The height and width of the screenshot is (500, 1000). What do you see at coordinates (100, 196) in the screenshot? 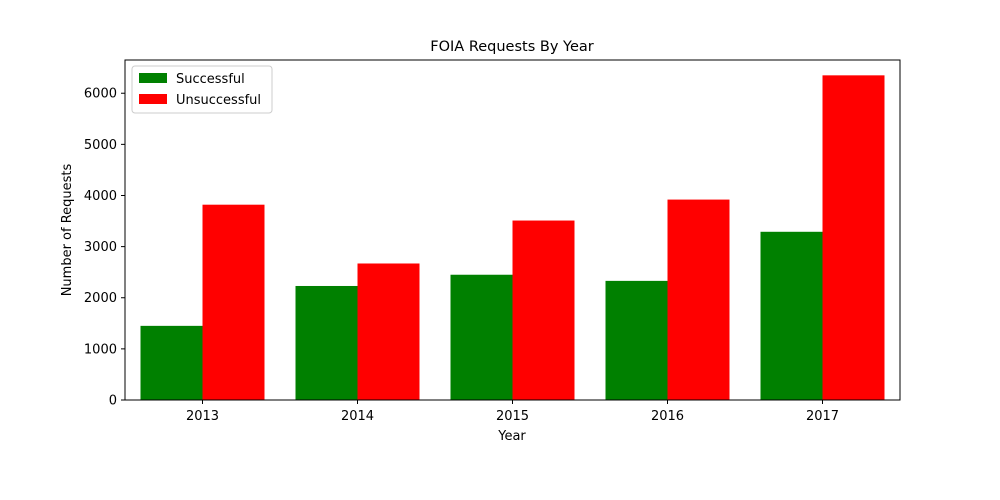
I see `y-tick-label: 4000` at bounding box center [100, 196].